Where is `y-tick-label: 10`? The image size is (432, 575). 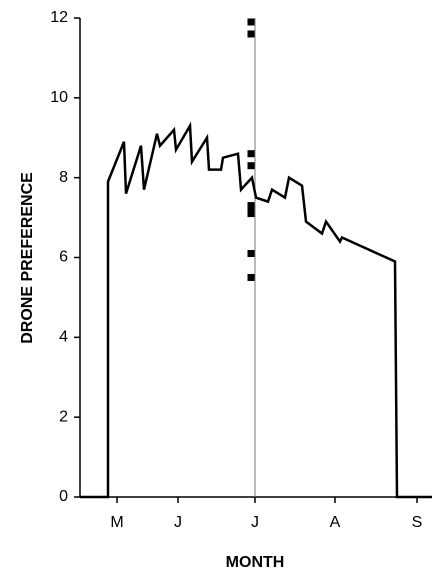 y-tick-label: 10 is located at coordinates (59, 97).